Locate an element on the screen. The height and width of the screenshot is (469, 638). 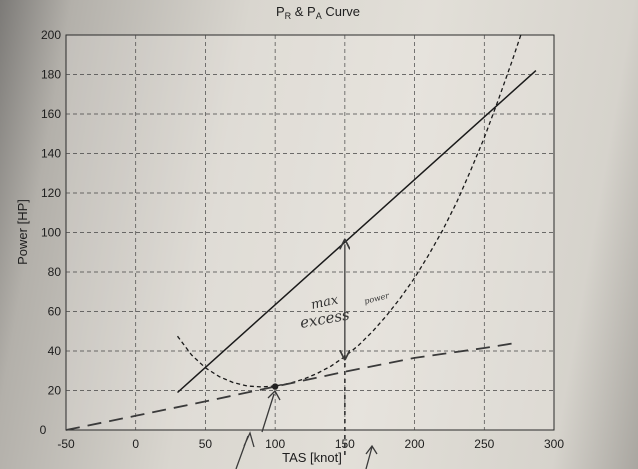
minimum-power-point is located at coordinates (275, 386).